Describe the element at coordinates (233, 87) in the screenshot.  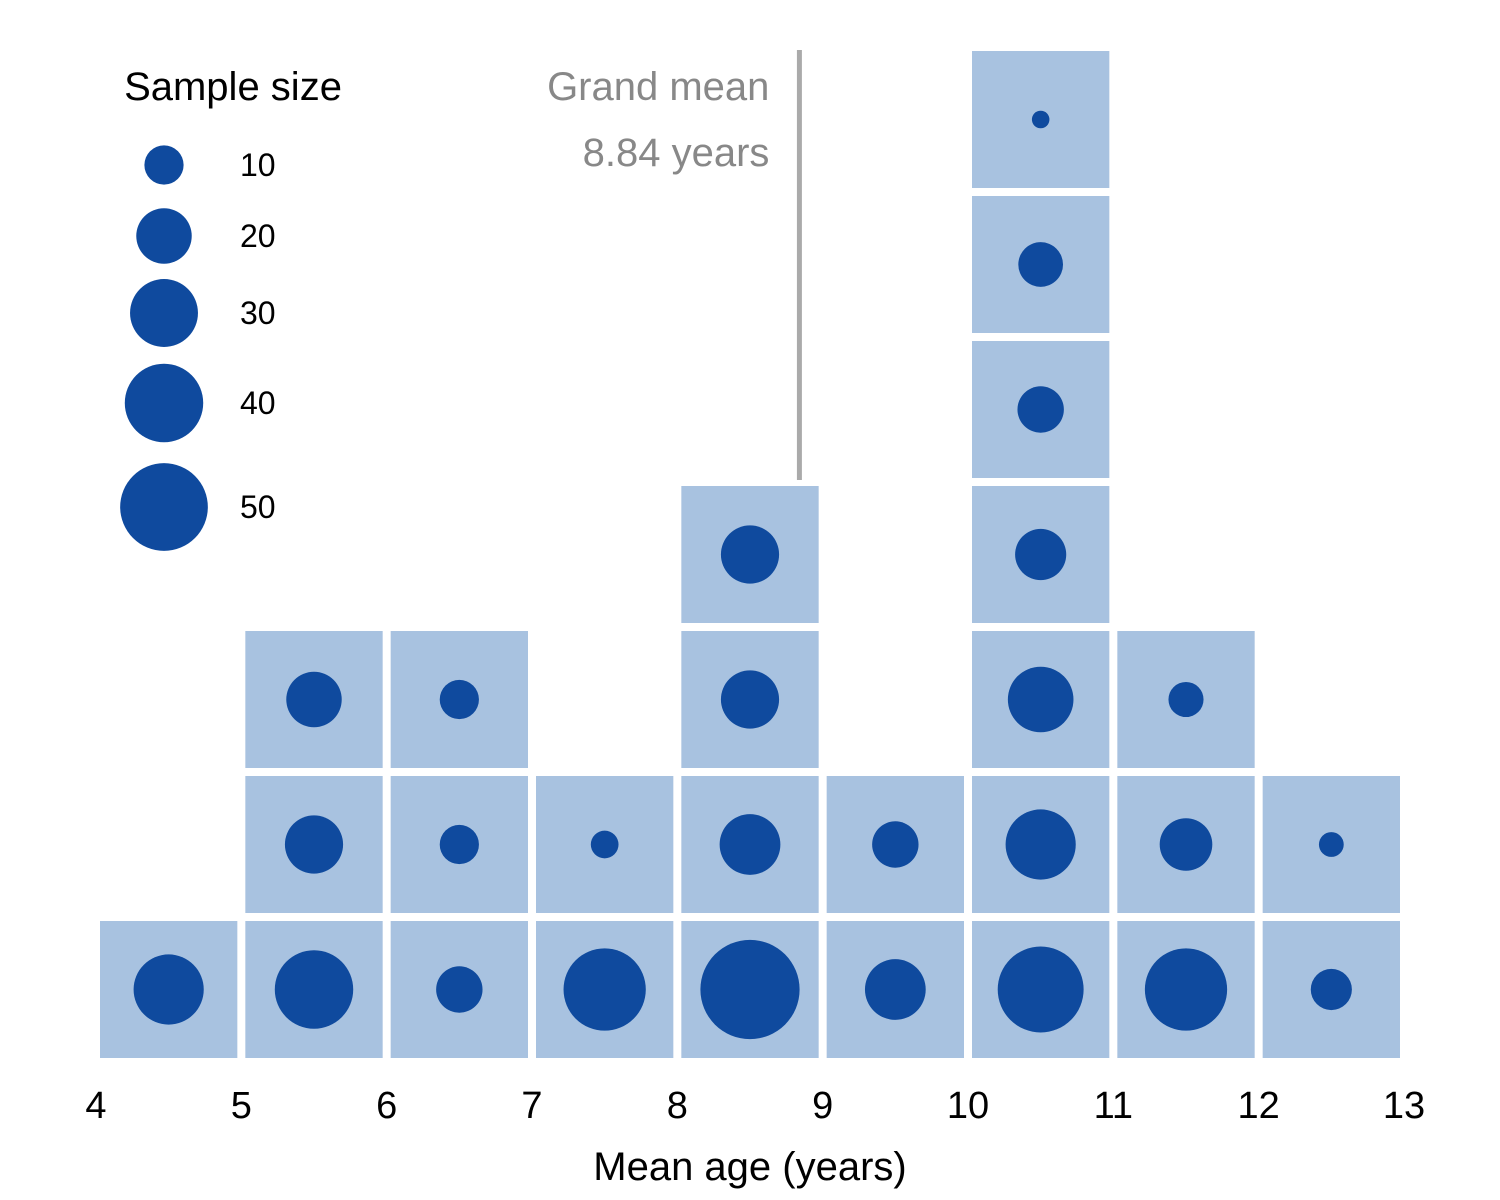
I see `legend-title: Sample size` at that location.